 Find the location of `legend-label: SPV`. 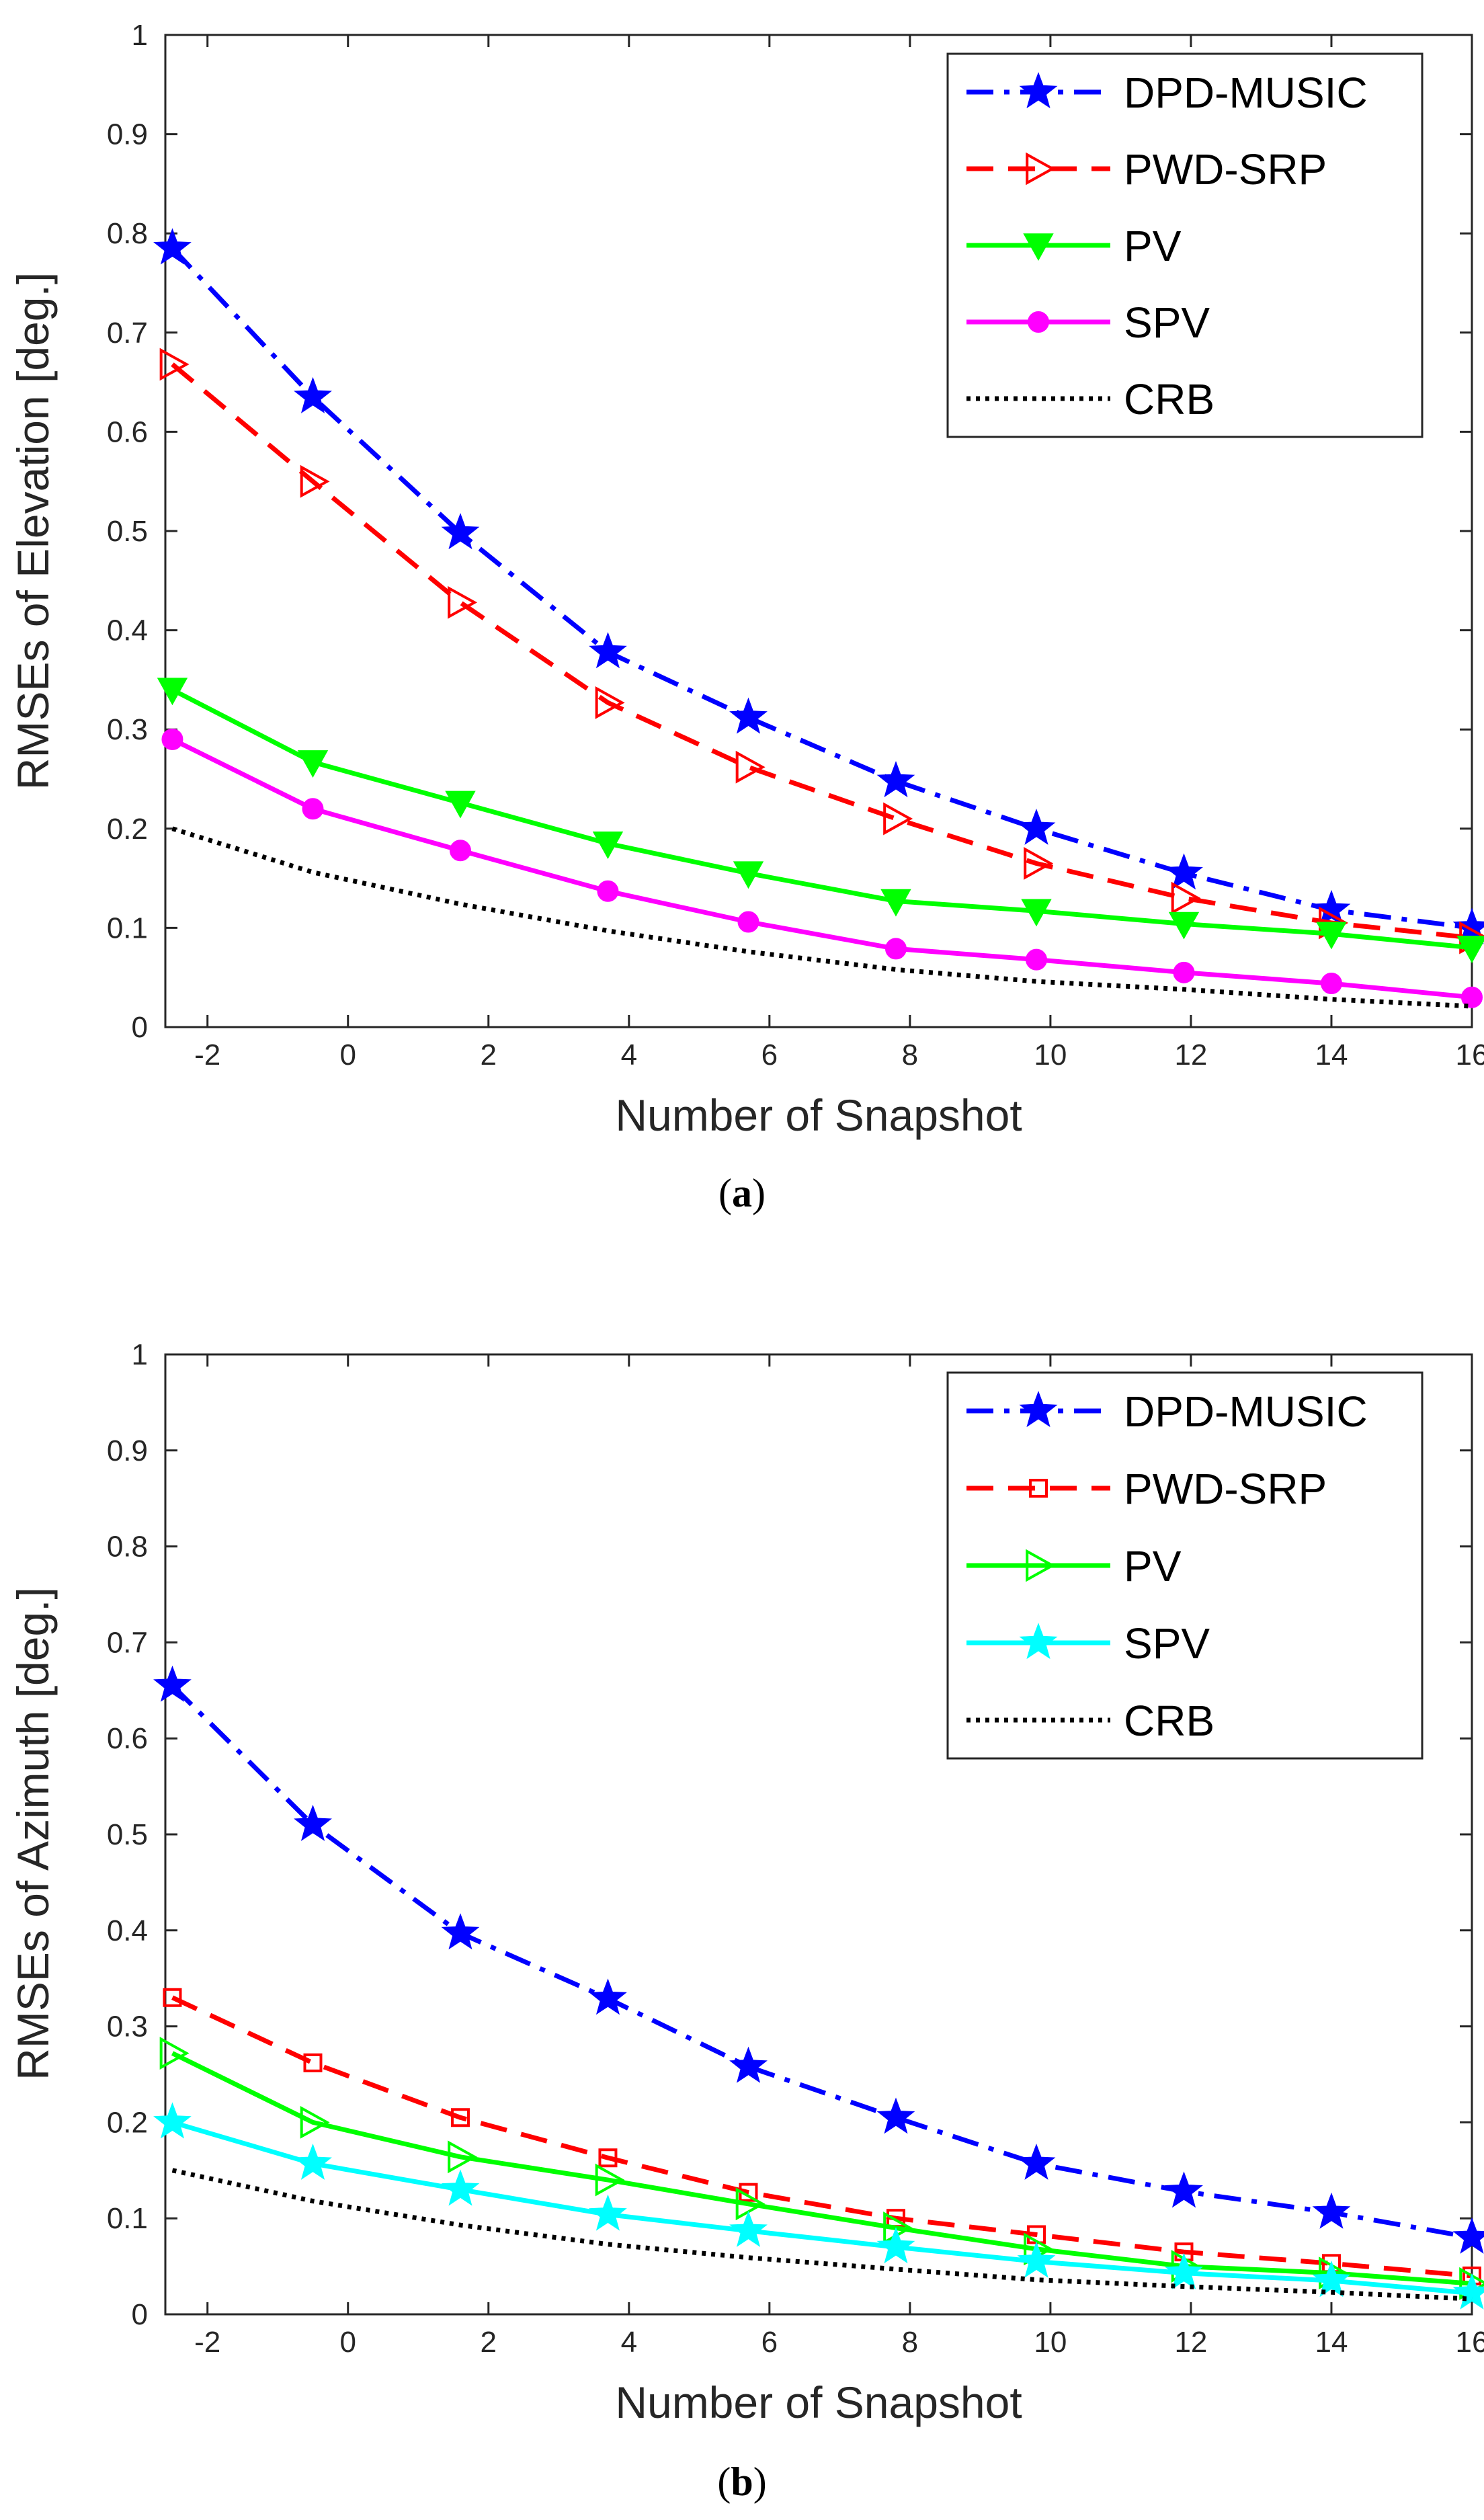

legend-label: SPV is located at coordinates (1167, 1643).